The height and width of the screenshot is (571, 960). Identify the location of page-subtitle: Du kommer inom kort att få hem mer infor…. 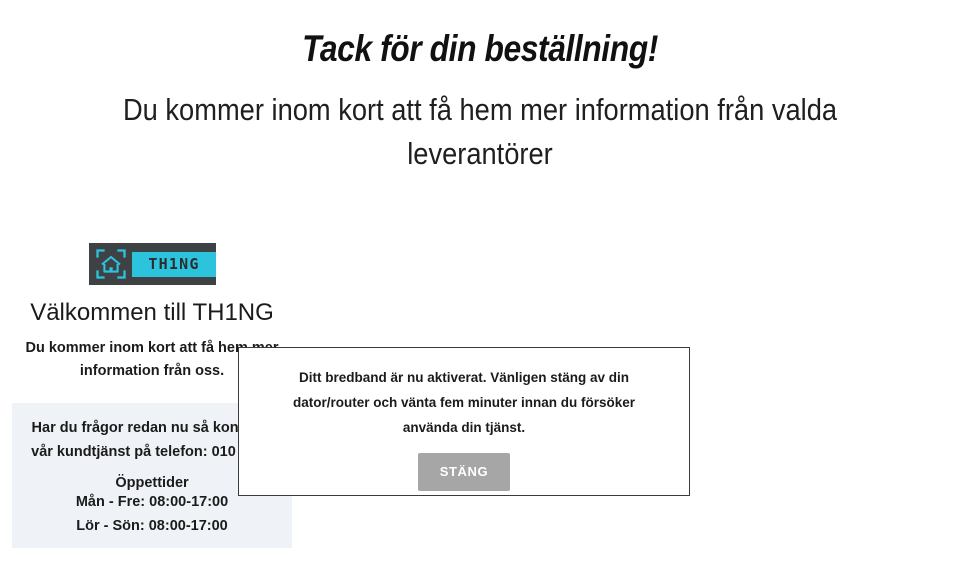
(480, 132).